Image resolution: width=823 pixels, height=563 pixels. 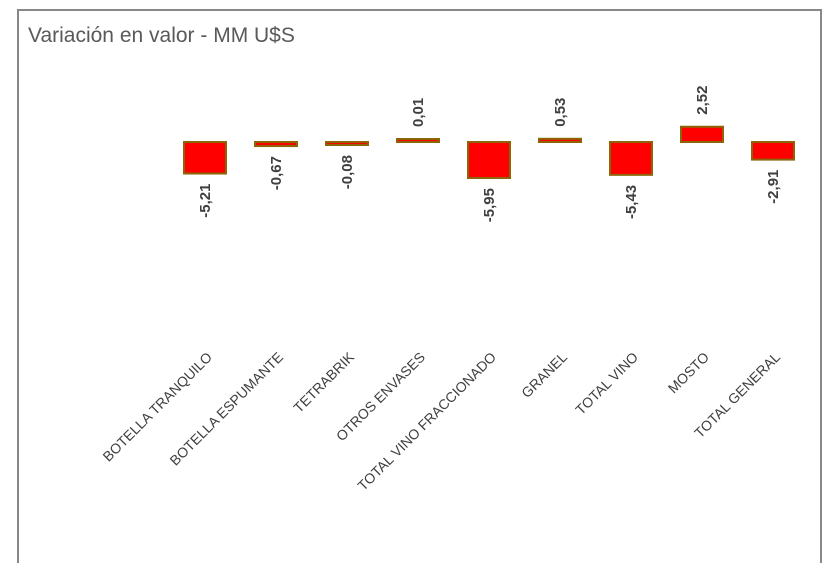 I want to click on value-label: -0,67, so click(x=276, y=173).